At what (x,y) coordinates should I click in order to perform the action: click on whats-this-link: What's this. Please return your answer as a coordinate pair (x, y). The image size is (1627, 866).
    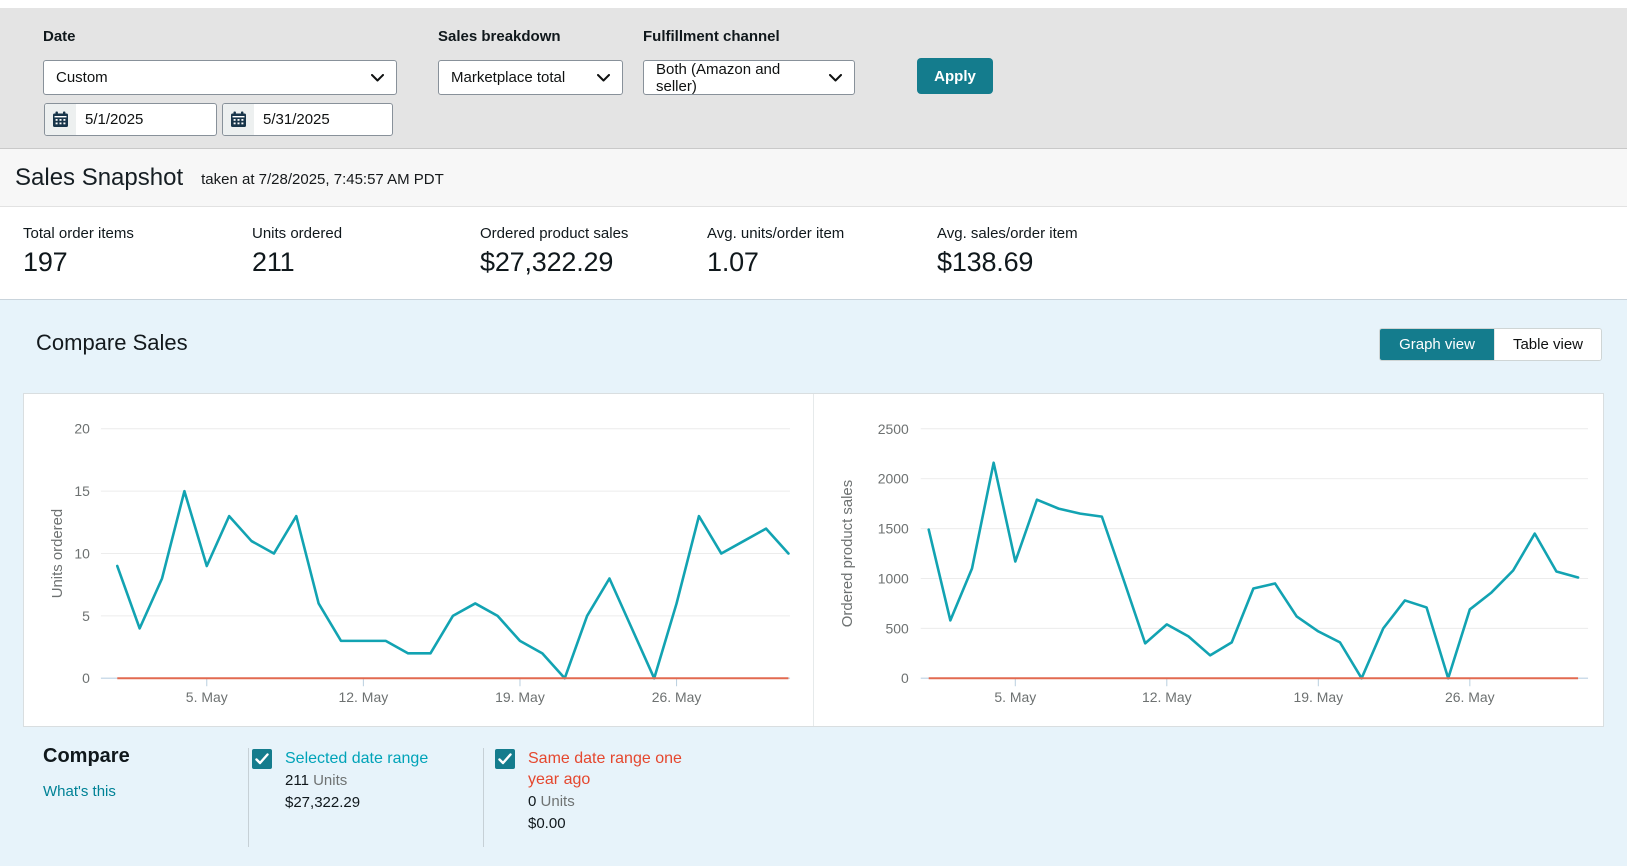
    Looking at the image, I should click on (79, 791).